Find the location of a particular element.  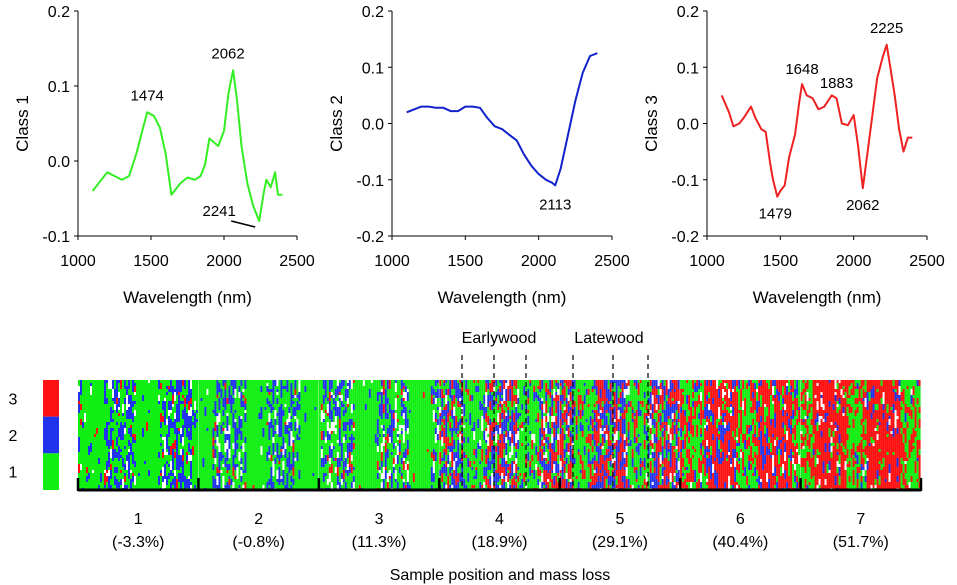

sample-number: 6 is located at coordinates (740, 519).